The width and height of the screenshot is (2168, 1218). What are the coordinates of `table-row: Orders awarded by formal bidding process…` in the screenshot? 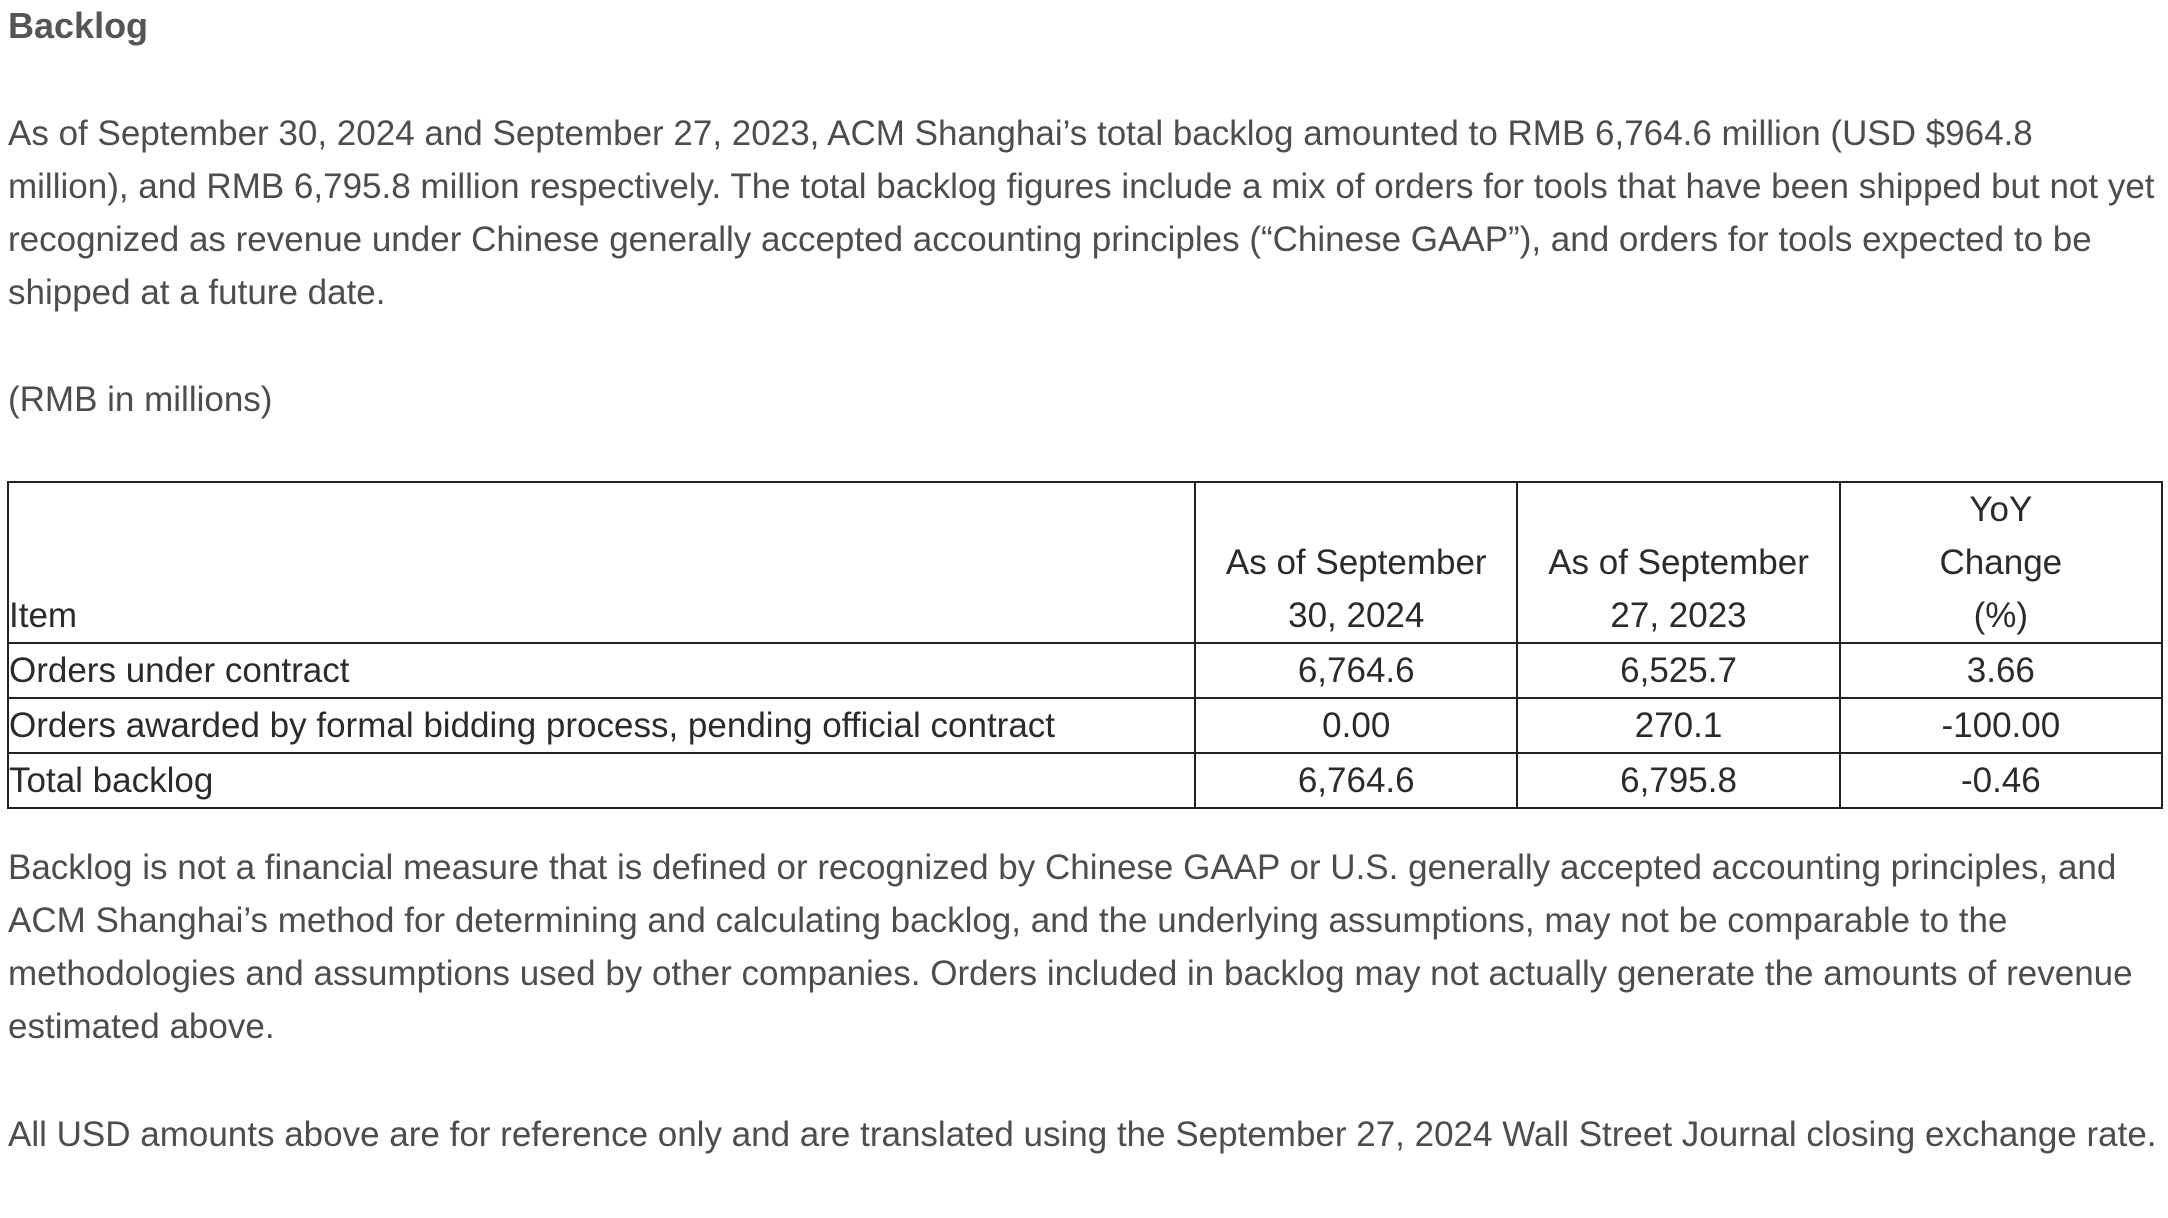 It's located at (1085, 725).